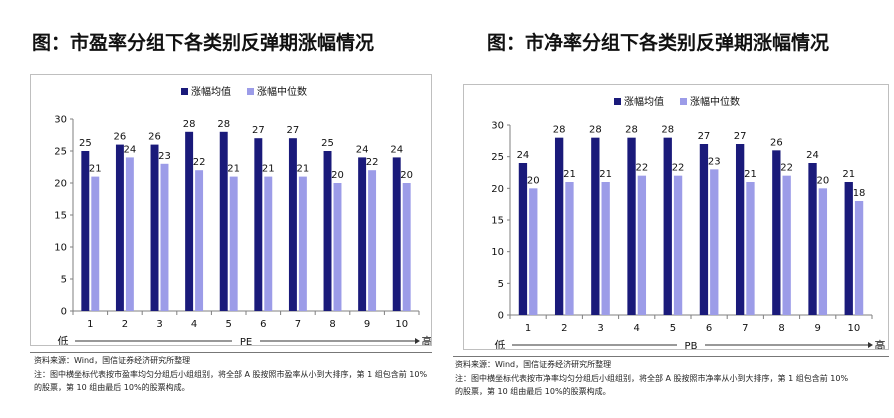 Image resolution: width=894 pixels, height=418 pixels. What do you see at coordinates (164, 156) in the screenshot?
I see `data-label-median: 23` at bounding box center [164, 156].